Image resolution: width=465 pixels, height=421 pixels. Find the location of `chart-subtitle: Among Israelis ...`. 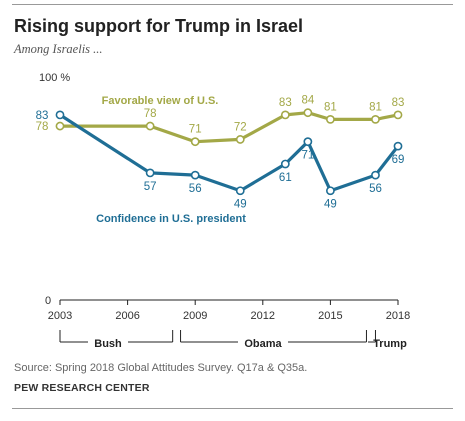

chart-subtitle: Among Israelis ... is located at coordinates (58, 49).